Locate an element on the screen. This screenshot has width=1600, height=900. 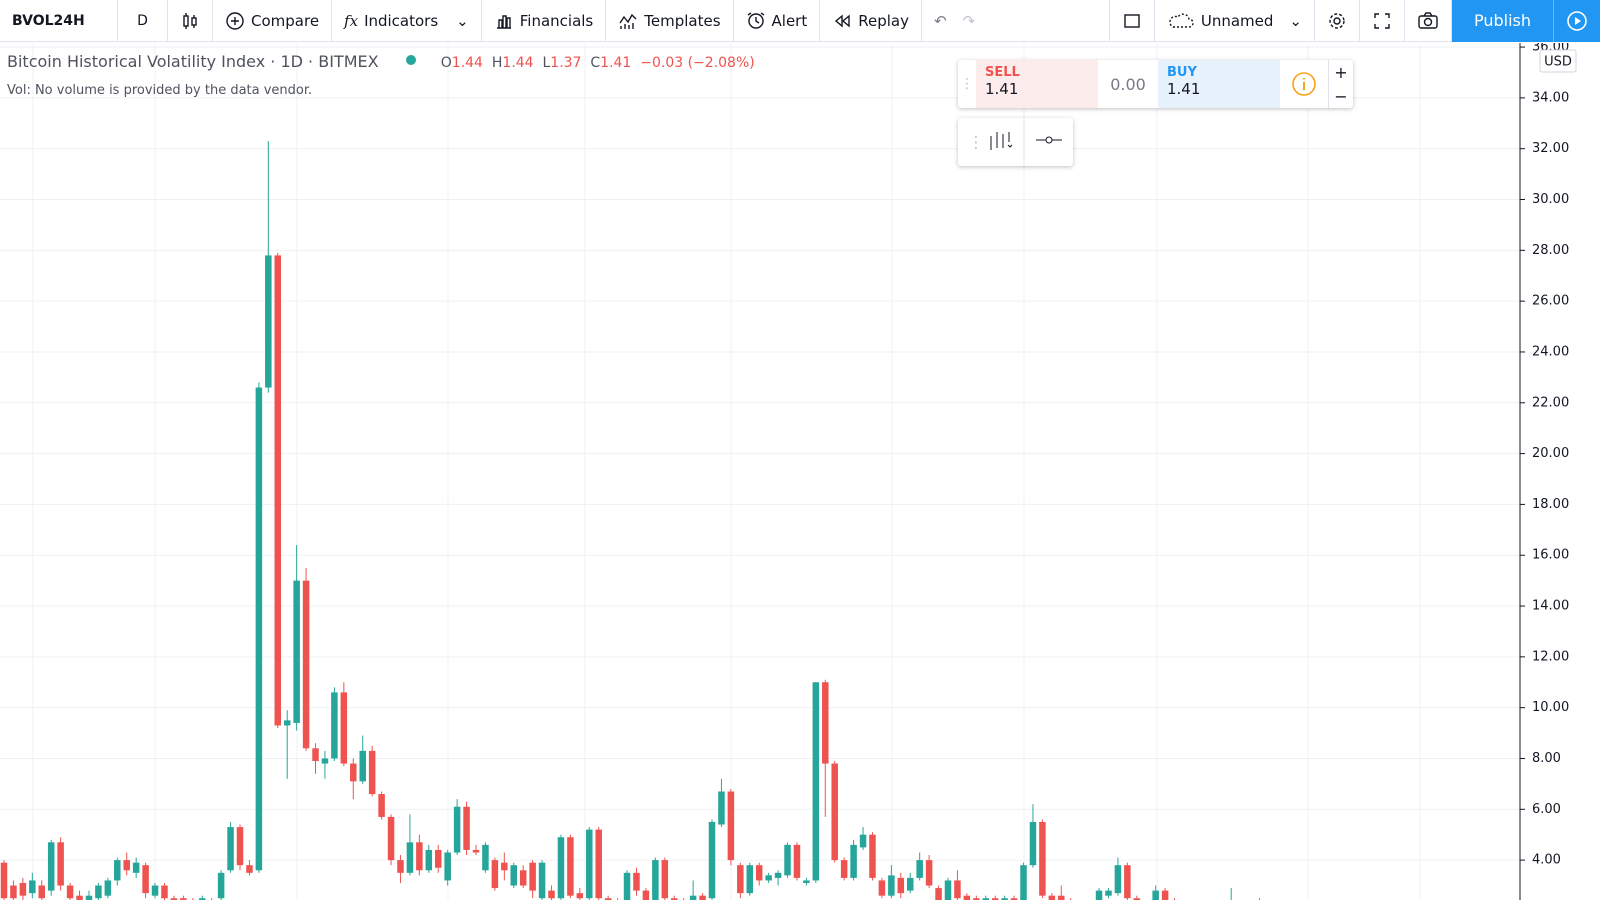
replay: Replay is located at coordinates (871, 21).